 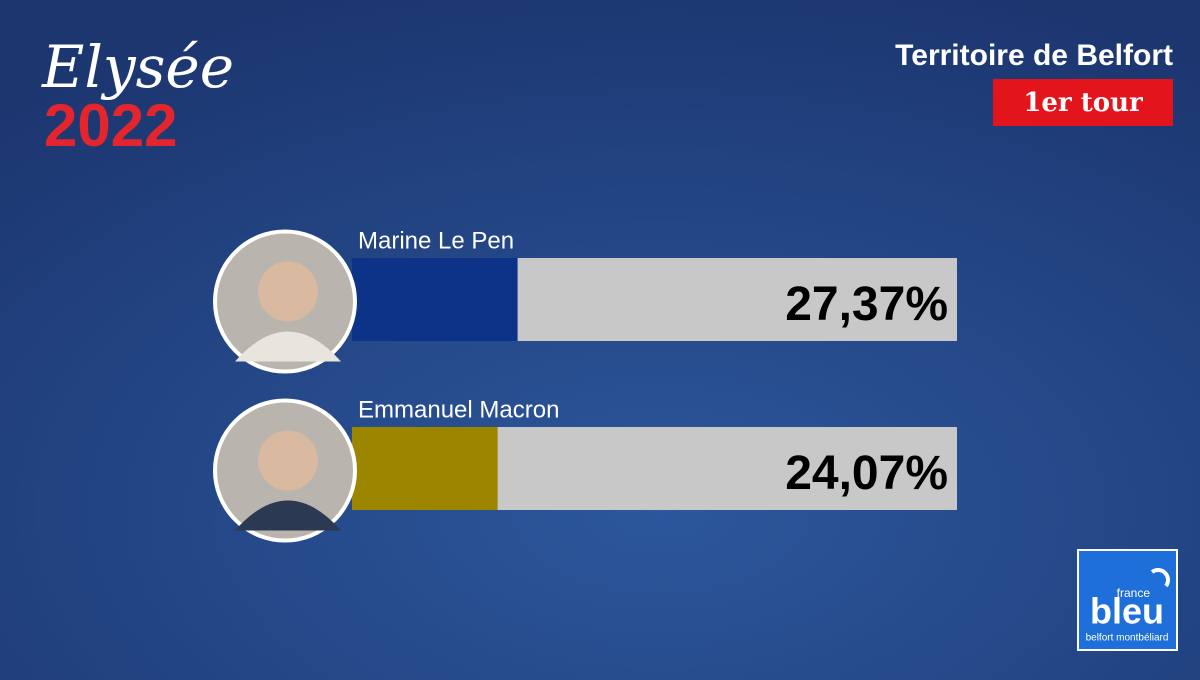 What do you see at coordinates (1127, 611) in the screenshot?
I see `brand-main: bleu` at bounding box center [1127, 611].